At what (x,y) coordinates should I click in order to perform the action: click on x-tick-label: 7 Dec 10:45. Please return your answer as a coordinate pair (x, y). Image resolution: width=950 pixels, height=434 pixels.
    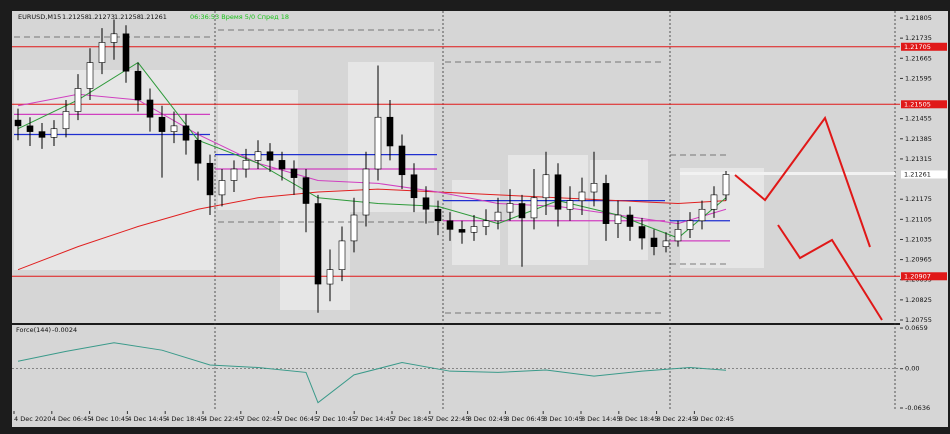
    Looking at the image, I should click on (336, 419).